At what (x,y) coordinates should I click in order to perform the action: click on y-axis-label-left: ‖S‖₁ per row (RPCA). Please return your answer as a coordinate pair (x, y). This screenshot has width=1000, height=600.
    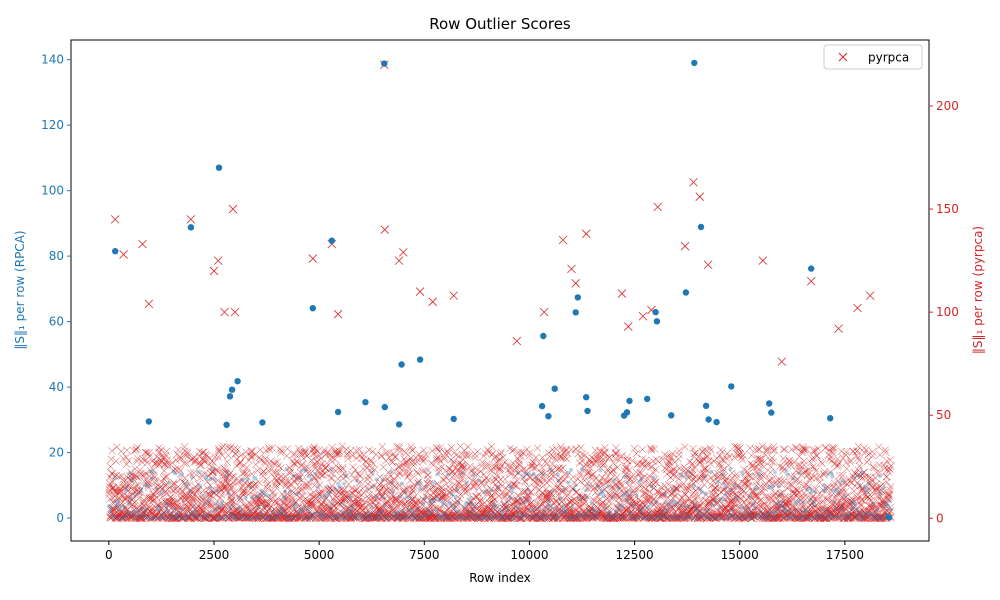
    Looking at the image, I should click on (20, 289).